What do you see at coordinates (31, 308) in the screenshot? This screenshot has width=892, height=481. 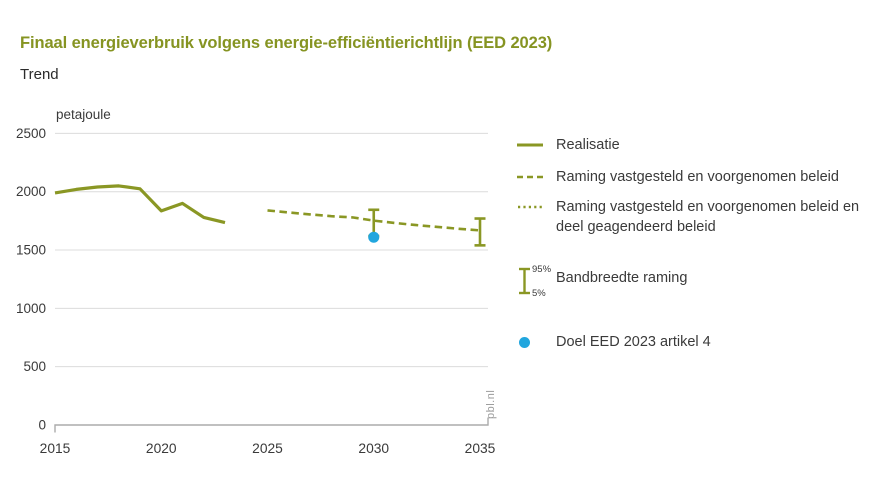 I see `y-tick-label: 1000` at bounding box center [31, 308].